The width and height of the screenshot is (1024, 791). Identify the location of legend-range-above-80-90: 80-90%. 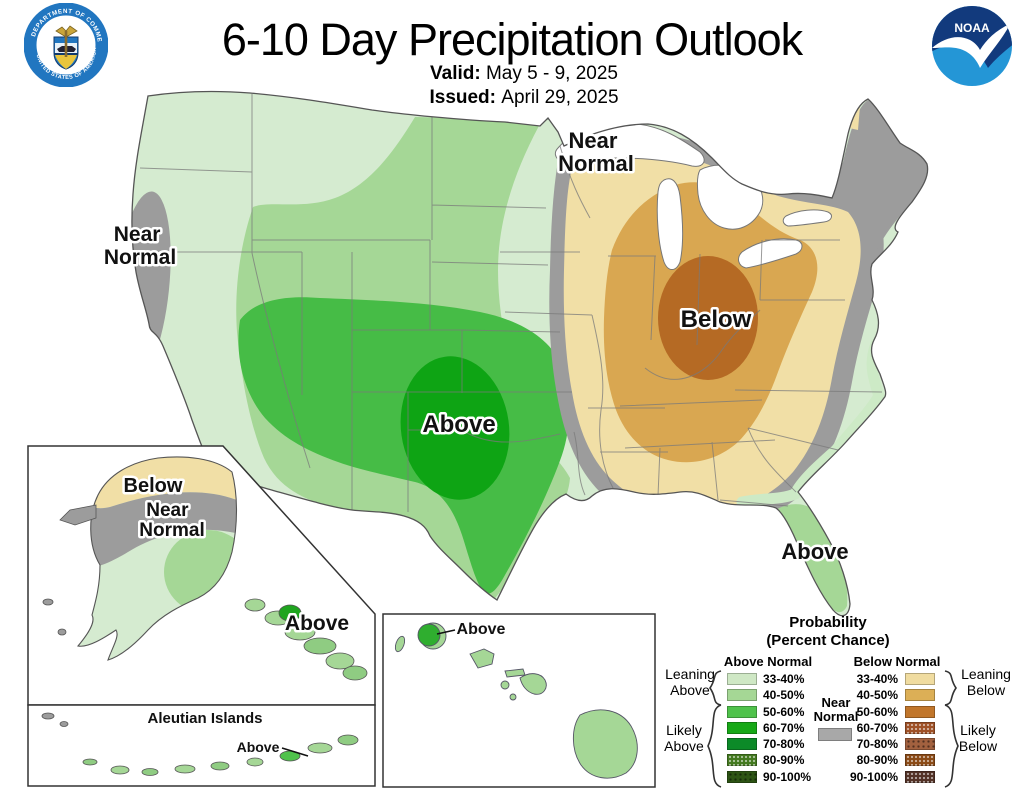
(784, 760).